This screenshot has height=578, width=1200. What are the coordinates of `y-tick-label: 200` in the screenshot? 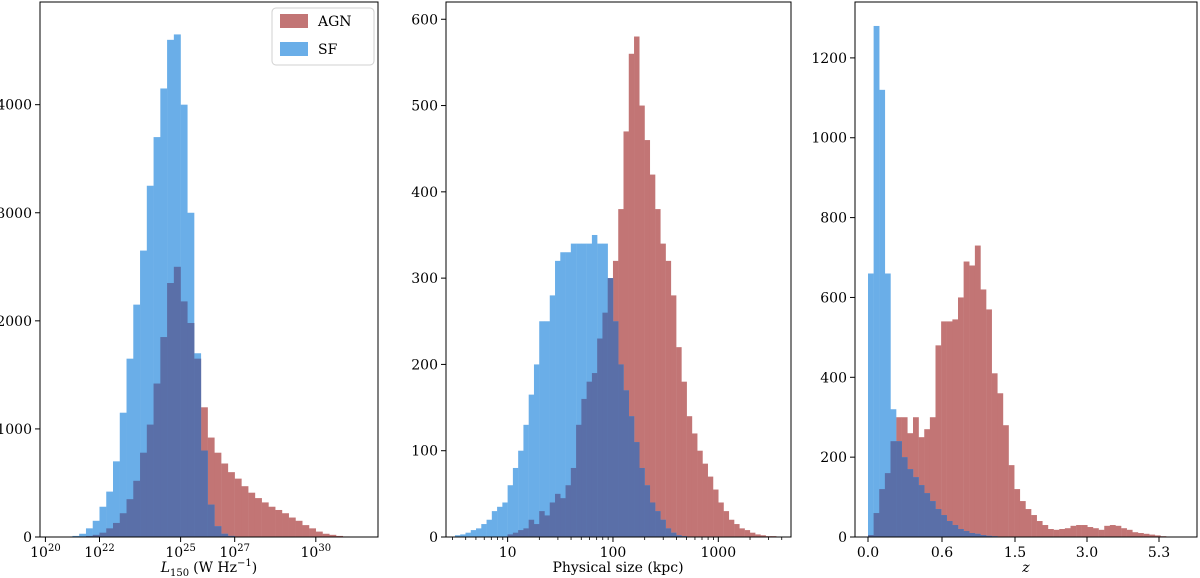 It's located at (424, 365).